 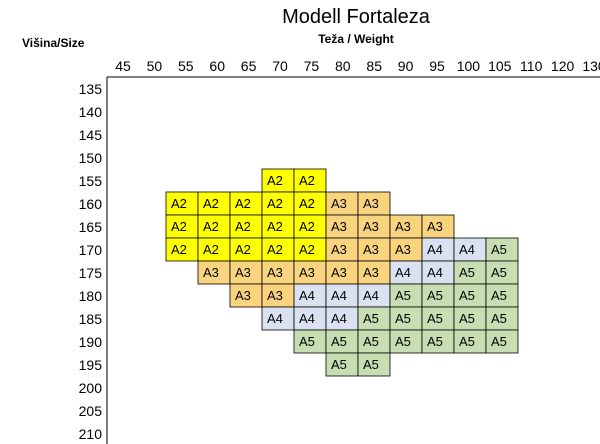 I want to click on y-tick-label: 200, so click(x=91, y=388).